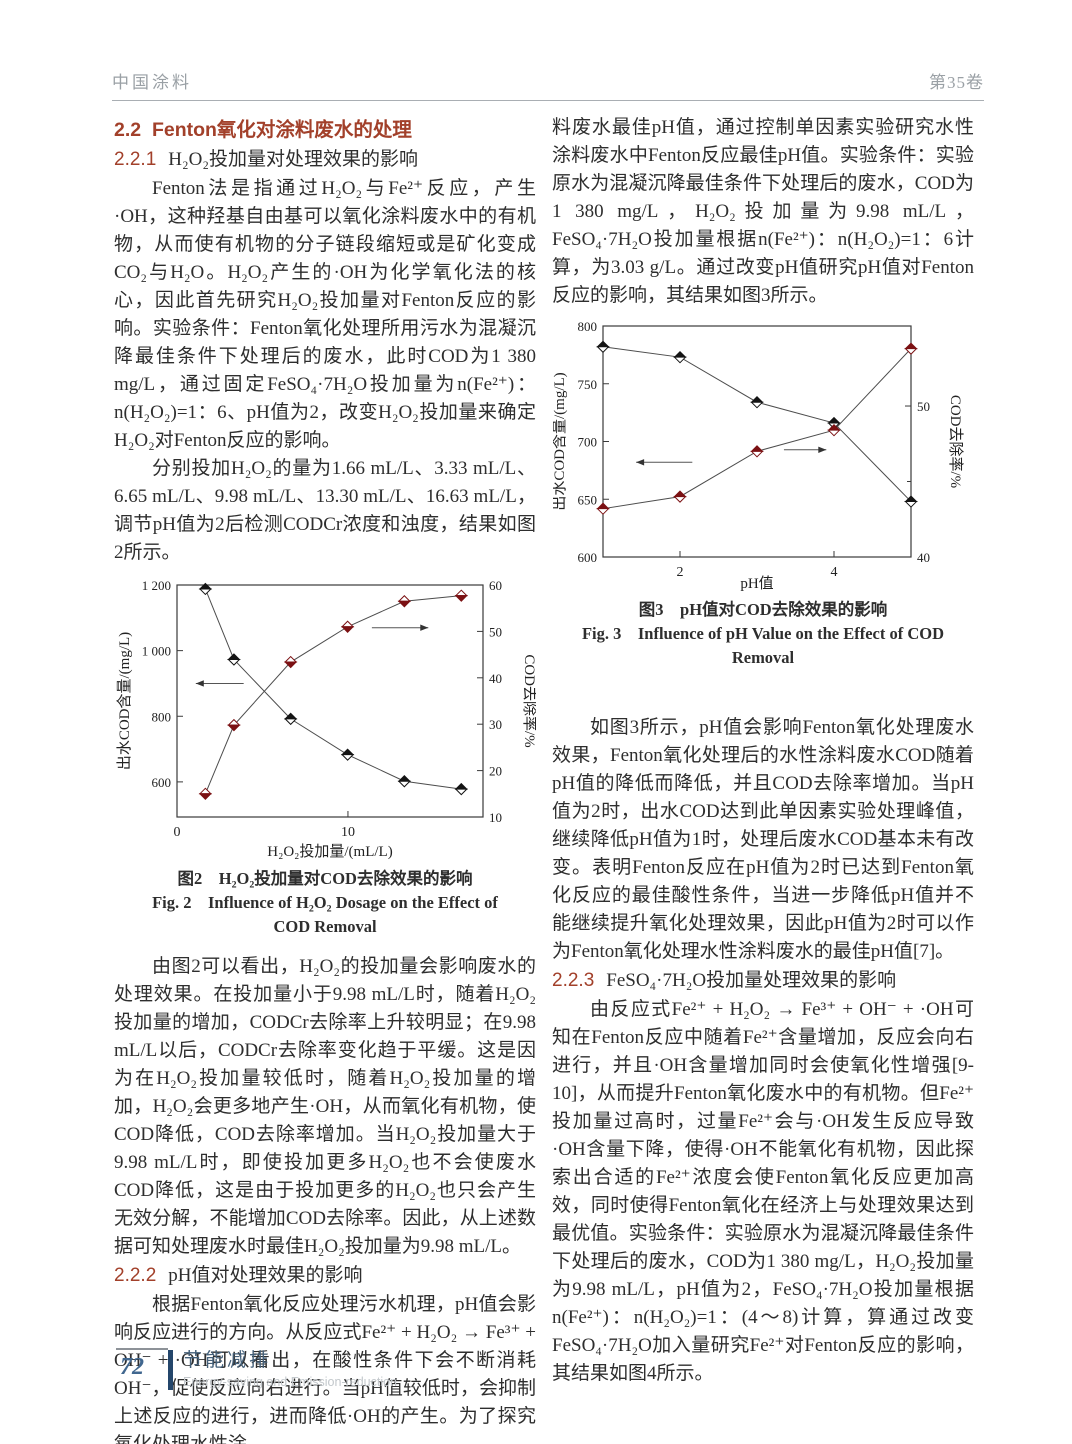  Describe the element at coordinates (132, 1367) in the screenshot. I see `page-number: 72` at that location.